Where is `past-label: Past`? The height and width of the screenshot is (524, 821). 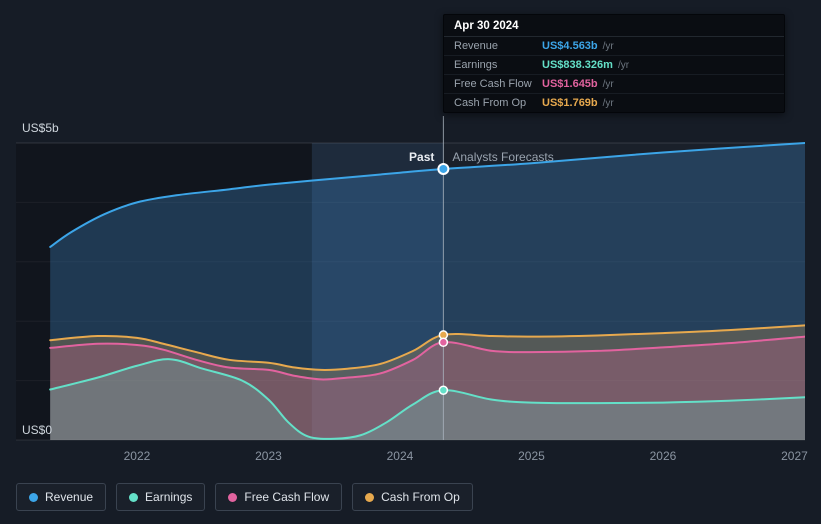
past-label: Past is located at coordinates (422, 157).